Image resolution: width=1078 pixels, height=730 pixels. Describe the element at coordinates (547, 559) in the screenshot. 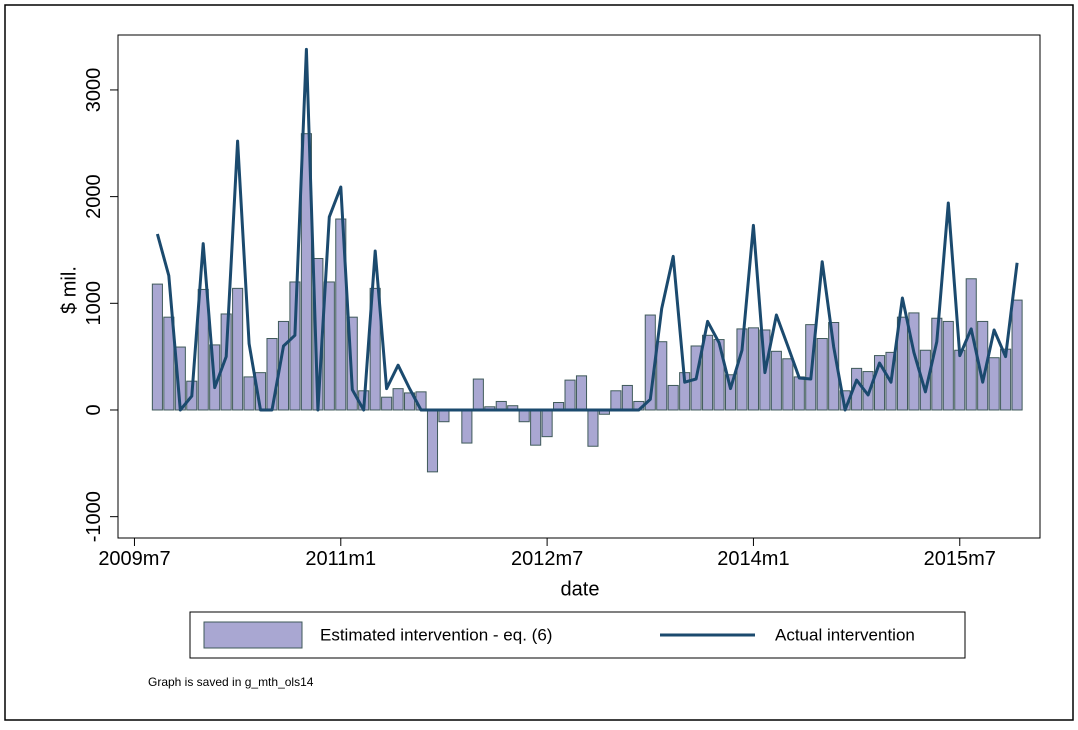

I see `x-tick-label: 2012m7` at that location.